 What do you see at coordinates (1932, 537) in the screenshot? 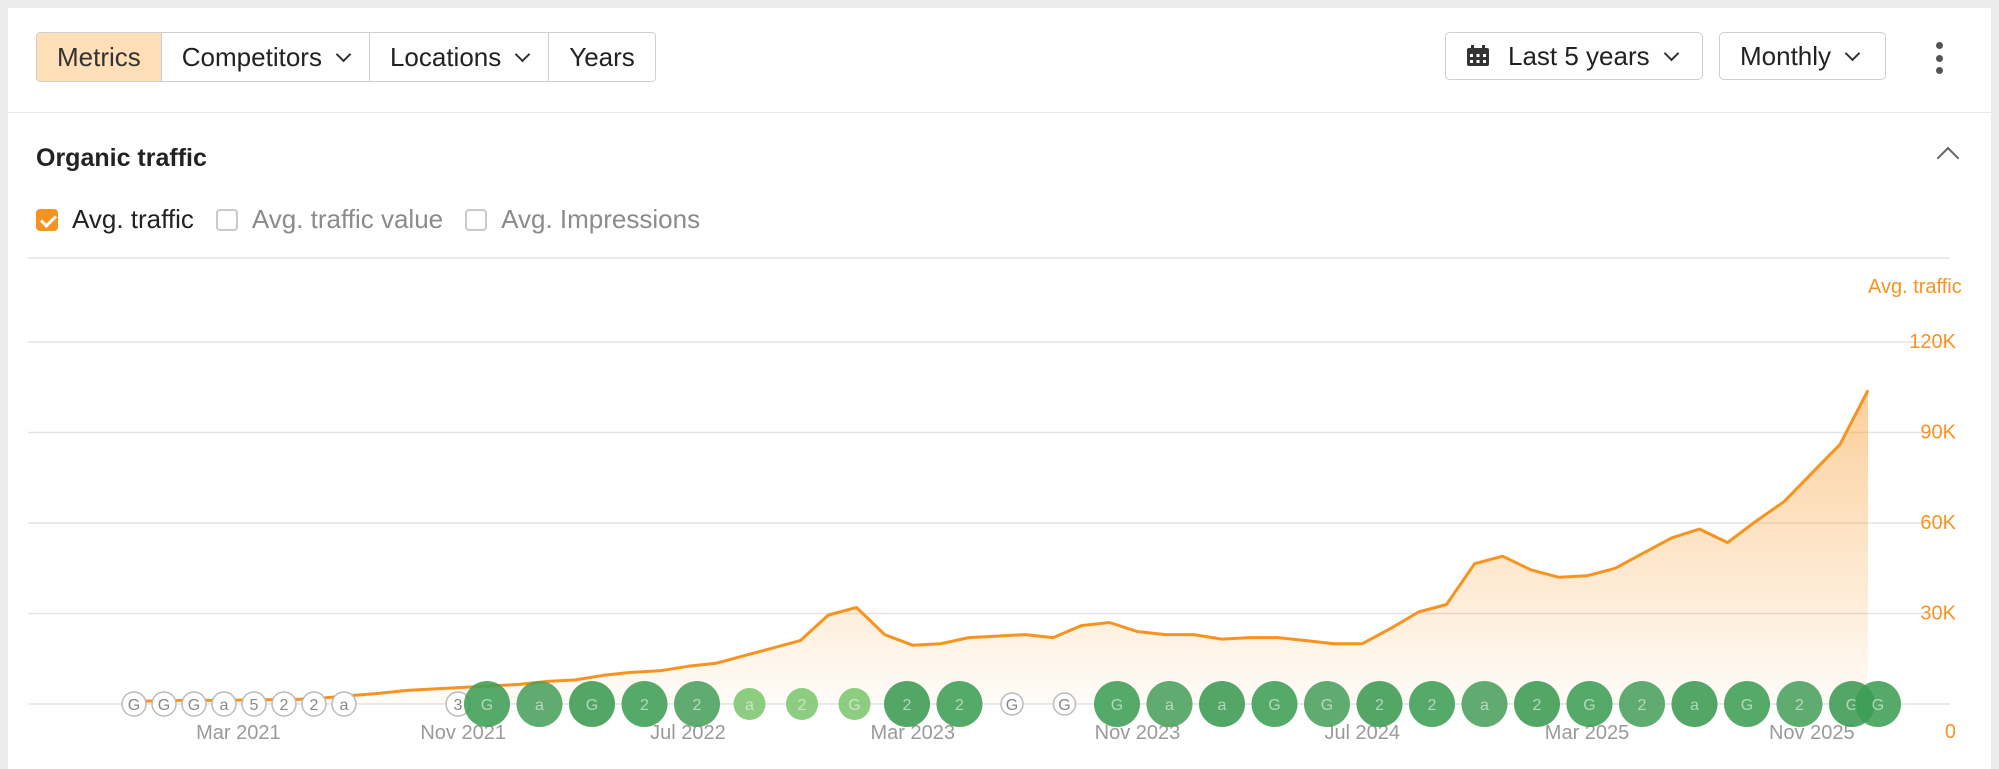
I see `y-axis-ticks: 0 30K 60K 90K 120K` at bounding box center [1932, 537].